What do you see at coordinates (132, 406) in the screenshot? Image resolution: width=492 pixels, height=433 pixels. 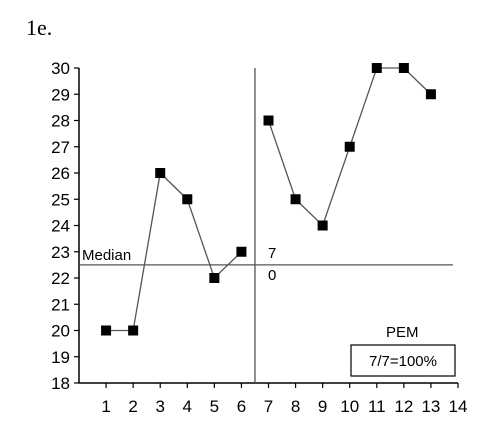 I see `x-tick-label: 2` at bounding box center [132, 406].